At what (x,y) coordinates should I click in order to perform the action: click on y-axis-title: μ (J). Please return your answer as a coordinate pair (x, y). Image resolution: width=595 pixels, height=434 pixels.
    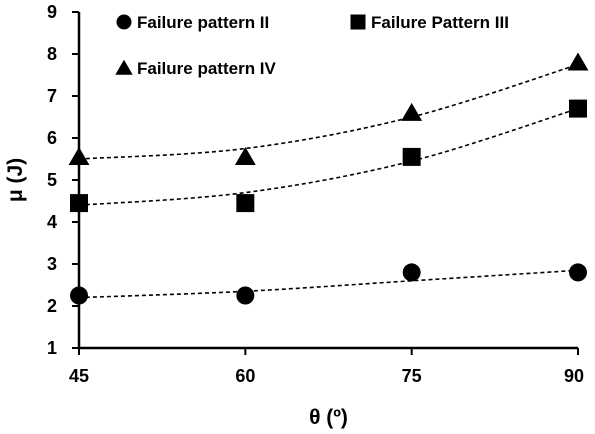
    Looking at the image, I should click on (15, 180).